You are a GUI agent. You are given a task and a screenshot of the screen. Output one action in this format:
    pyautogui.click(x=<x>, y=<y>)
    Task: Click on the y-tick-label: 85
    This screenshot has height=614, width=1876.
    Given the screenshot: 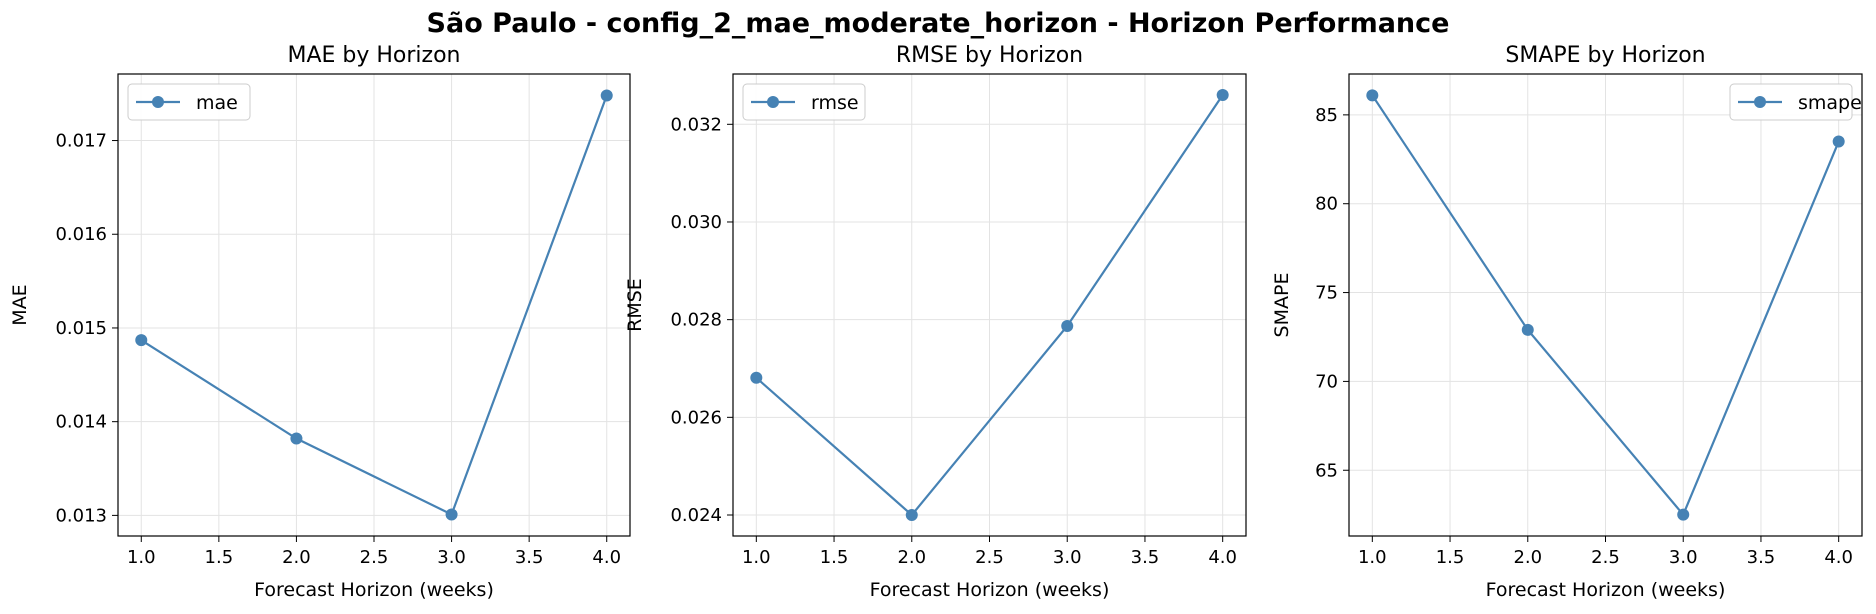 What is the action you would take?
    pyautogui.click(x=1326, y=115)
    